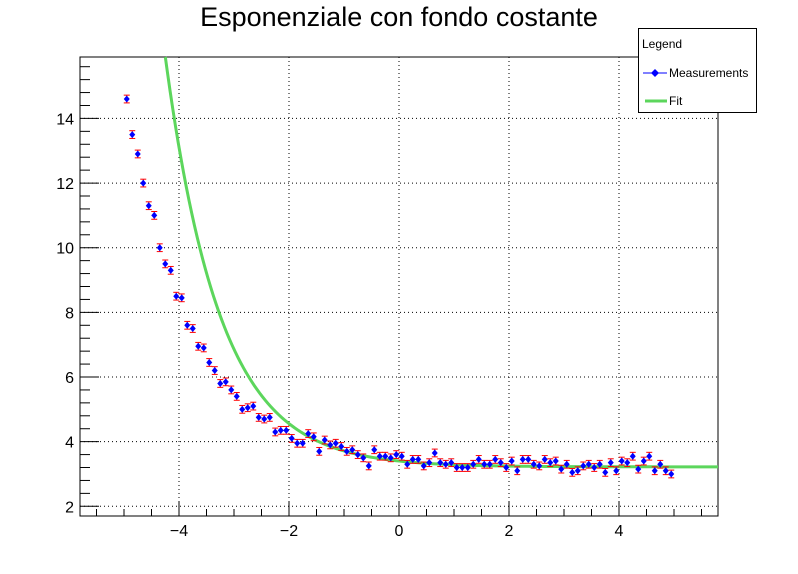  Describe the element at coordinates (69, 507) in the screenshot. I see `y-tick-label: 2` at that location.